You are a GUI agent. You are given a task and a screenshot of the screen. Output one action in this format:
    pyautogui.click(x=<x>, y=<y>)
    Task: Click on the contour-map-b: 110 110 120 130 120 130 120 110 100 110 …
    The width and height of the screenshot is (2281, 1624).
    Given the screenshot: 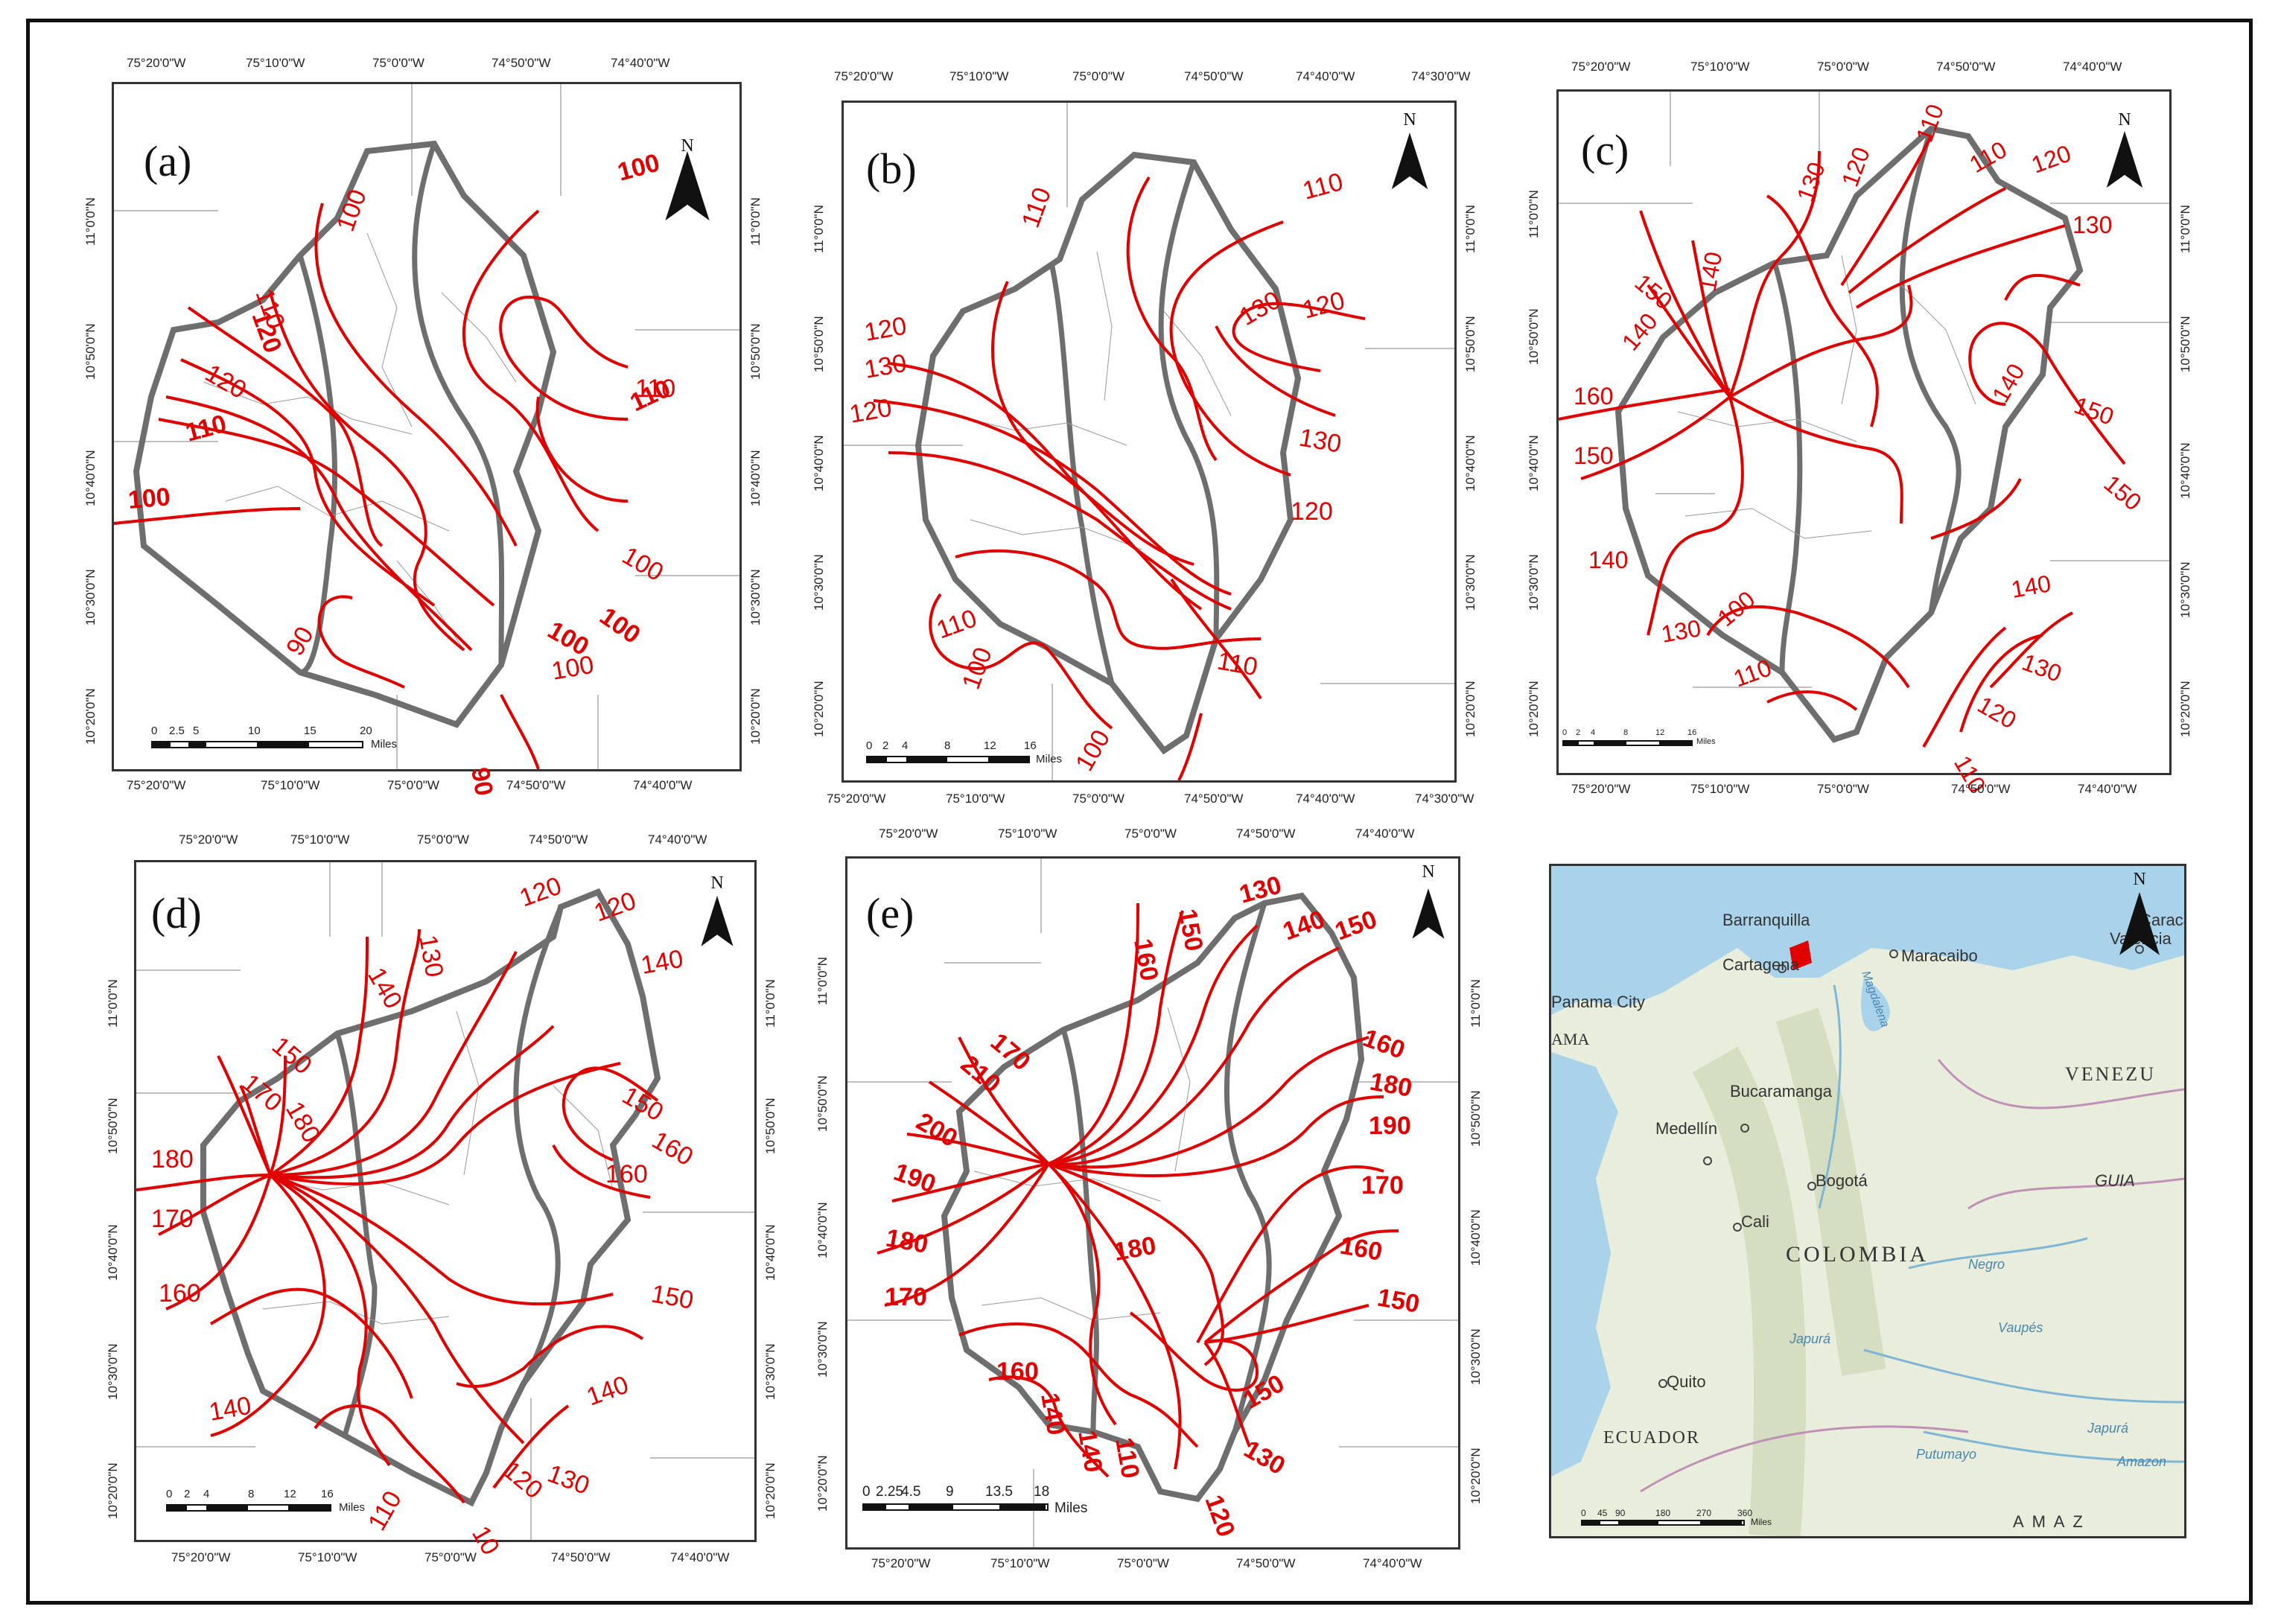 What is the action you would take?
    pyautogui.click(x=1149, y=442)
    